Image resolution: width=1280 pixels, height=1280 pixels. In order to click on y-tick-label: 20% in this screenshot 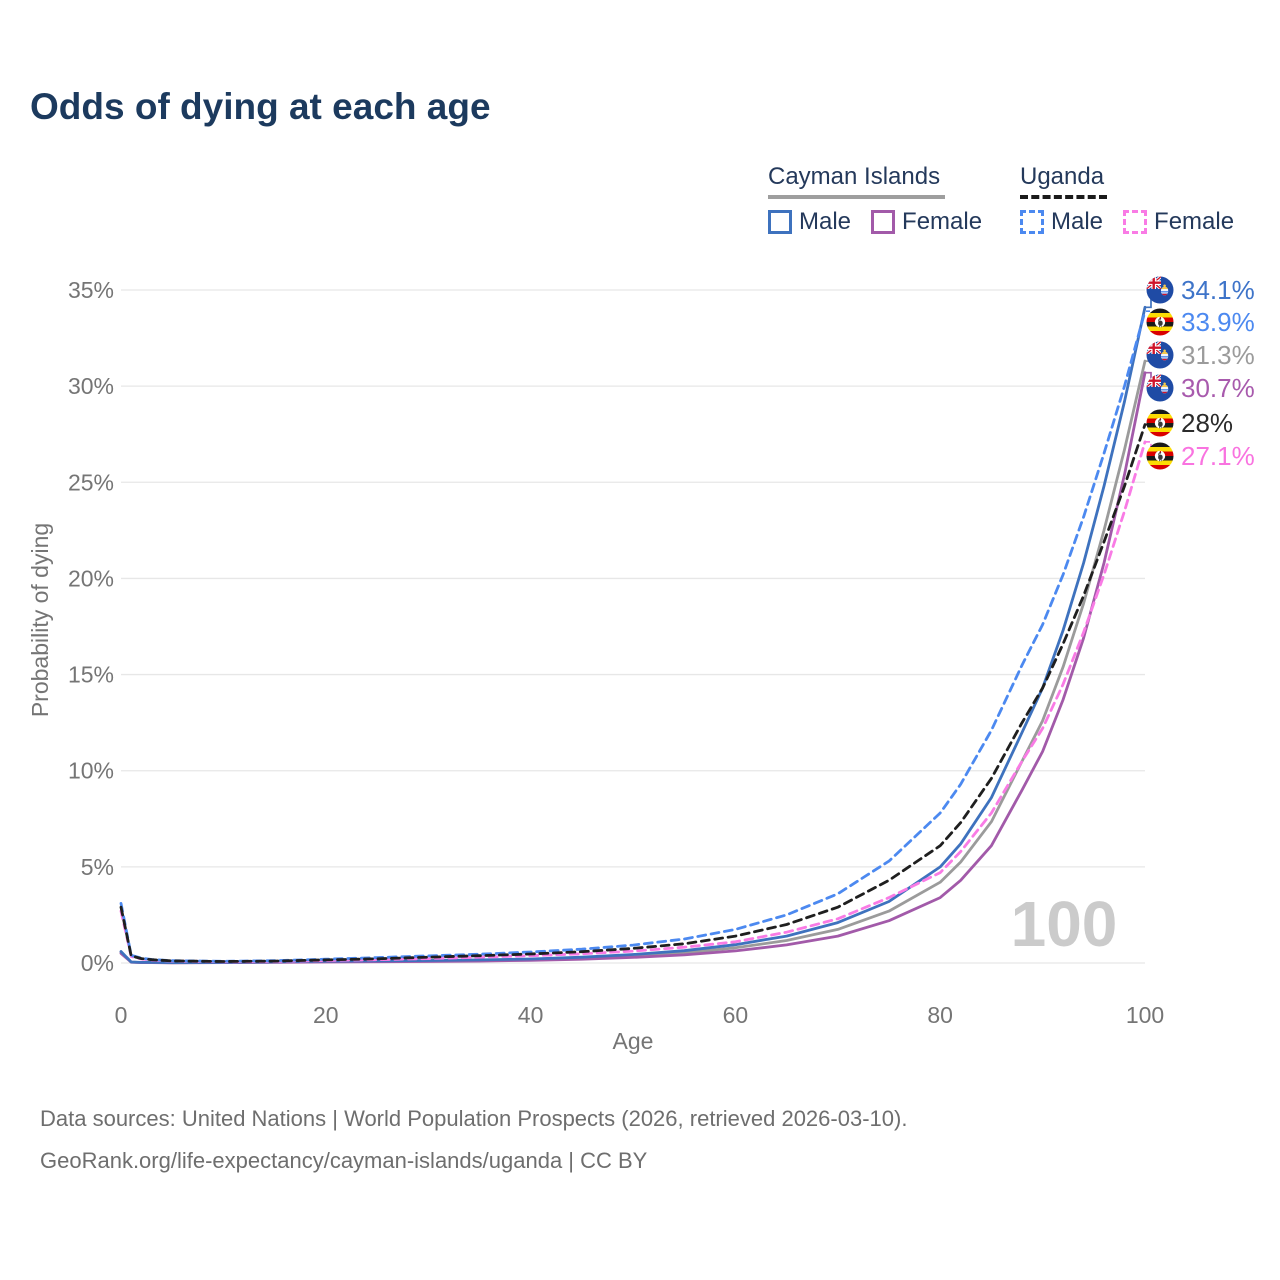, I will do `click(91, 578)`.